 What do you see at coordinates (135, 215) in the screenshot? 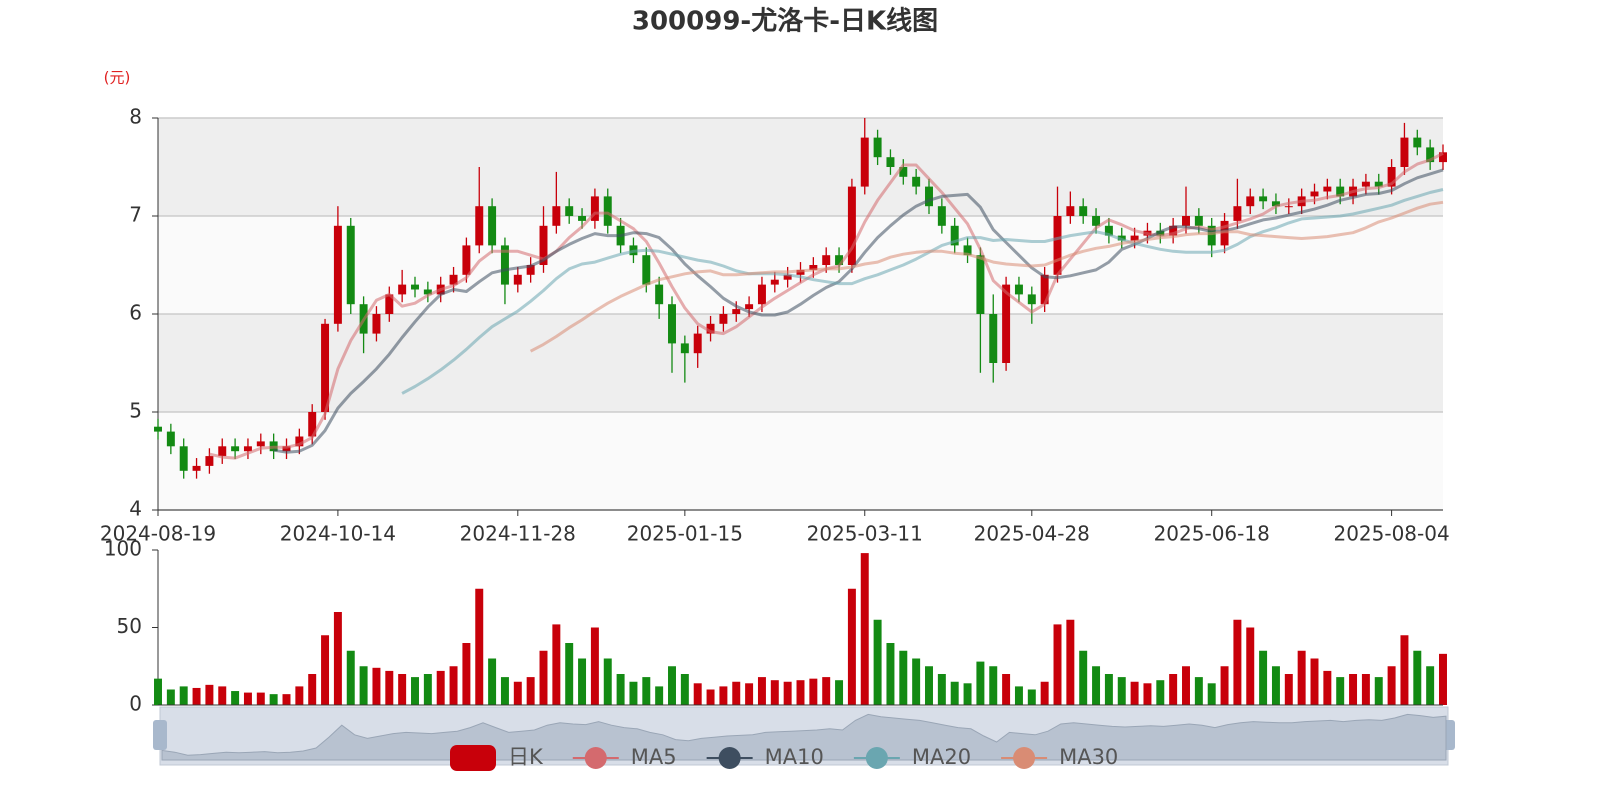
I see `y-tick-label: 7` at bounding box center [135, 215].